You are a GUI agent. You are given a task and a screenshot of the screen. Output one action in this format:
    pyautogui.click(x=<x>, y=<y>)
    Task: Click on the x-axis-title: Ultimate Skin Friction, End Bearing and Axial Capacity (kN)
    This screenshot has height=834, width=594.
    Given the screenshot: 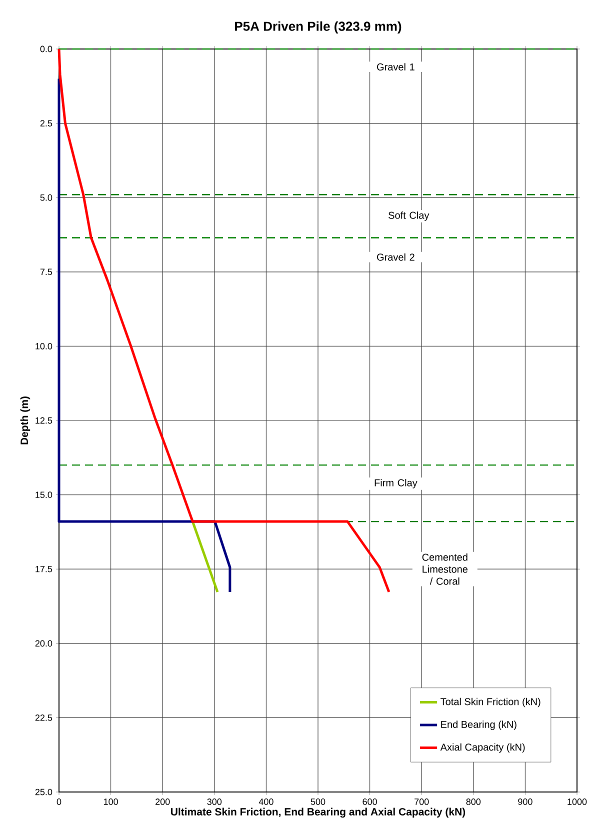 What is the action you would take?
    pyautogui.click(x=318, y=813)
    